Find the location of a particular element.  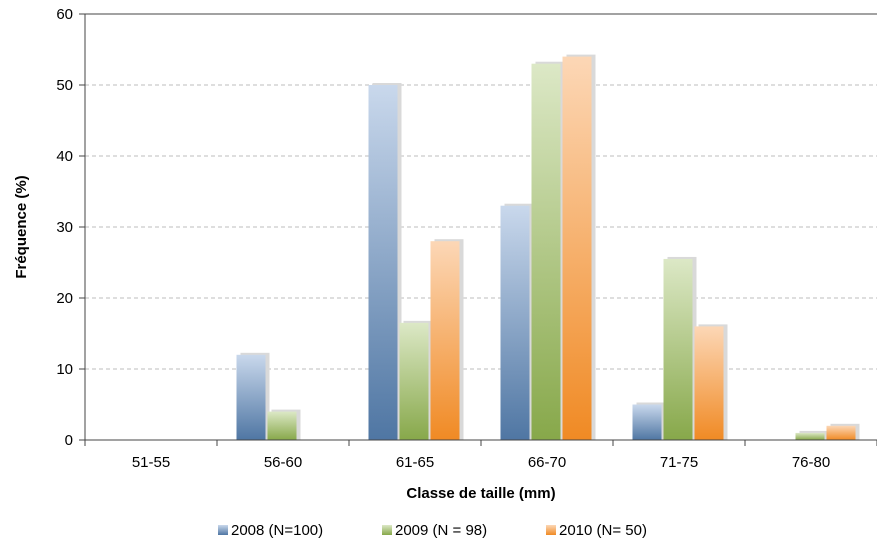

y-tick-label: 50 is located at coordinates (64, 85).